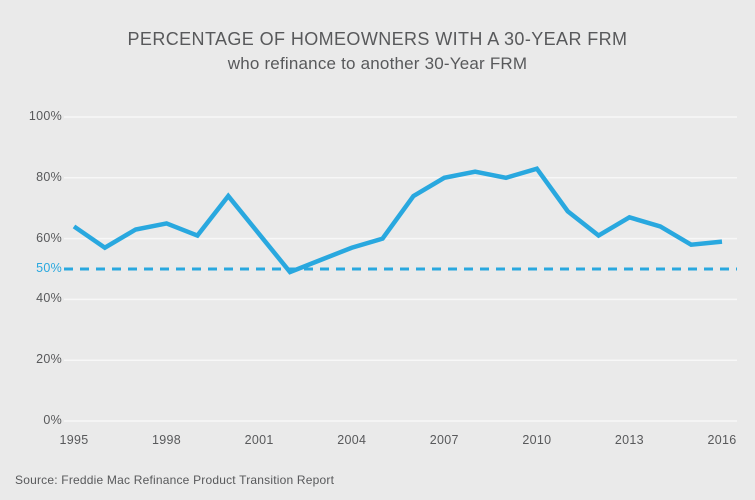 The image size is (755, 500). What do you see at coordinates (49, 359) in the screenshot?
I see `y-axis-label: 20%` at bounding box center [49, 359].